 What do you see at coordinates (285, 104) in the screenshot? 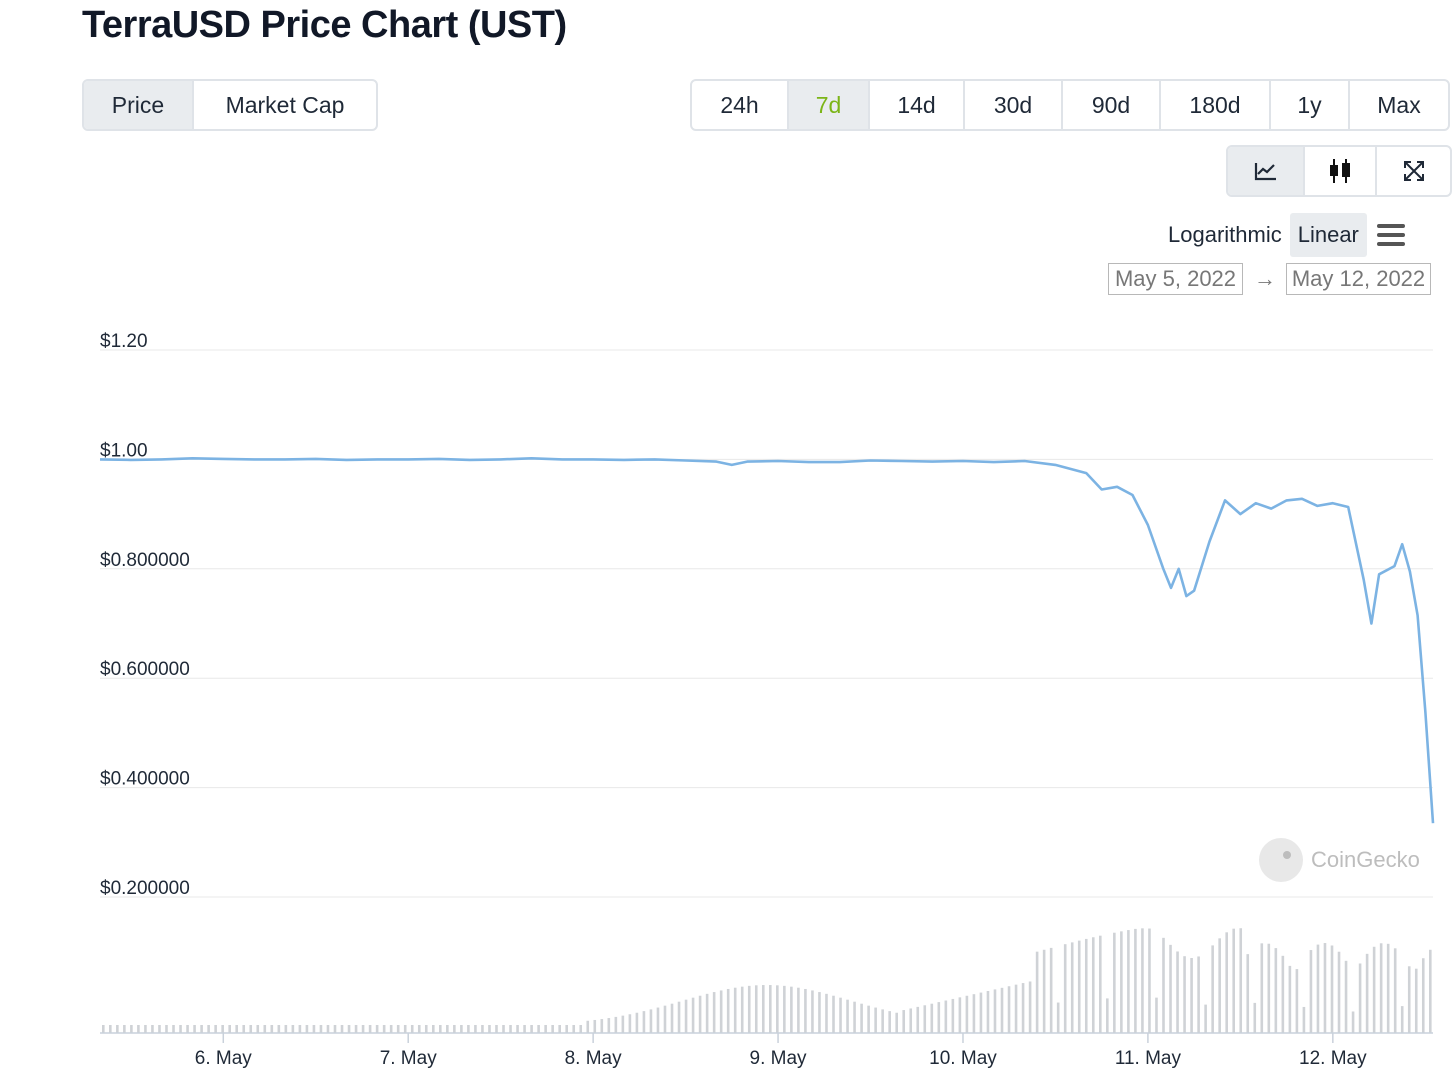
I see `tab-market-cap: Market Cap` at bounding box center [285, 104].